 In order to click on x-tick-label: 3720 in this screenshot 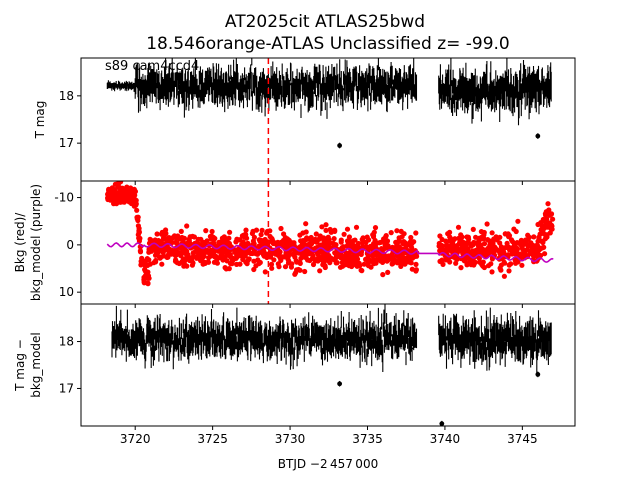, I will do `click(135, 439)`.